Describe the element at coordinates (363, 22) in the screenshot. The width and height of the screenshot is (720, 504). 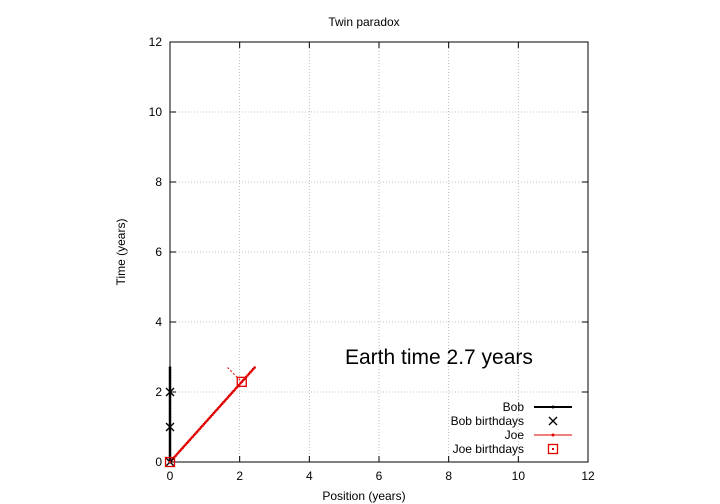
I see `chart-title: Twin paradox` at that location.